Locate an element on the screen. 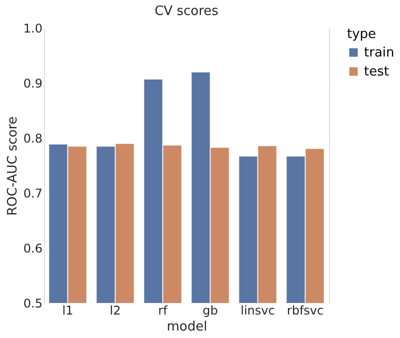 This screenshot has height=338, width=400. chart-title: CV scores is located at coordinates (186, 11).